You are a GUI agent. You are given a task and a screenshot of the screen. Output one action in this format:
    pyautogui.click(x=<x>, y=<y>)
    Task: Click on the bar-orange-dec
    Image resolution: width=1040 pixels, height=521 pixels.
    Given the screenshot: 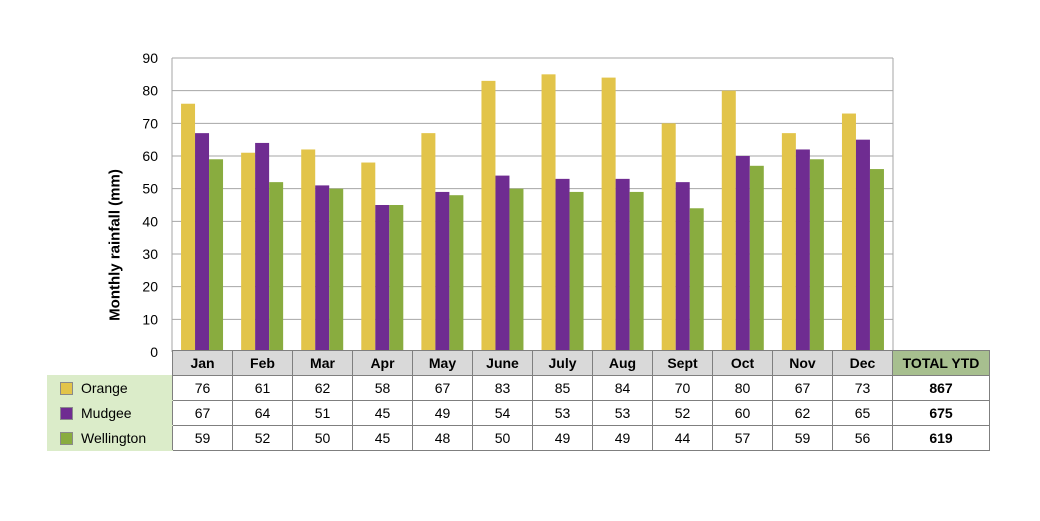 What is the action you would take?
    pyautogui.click(x=848, y=233)
    